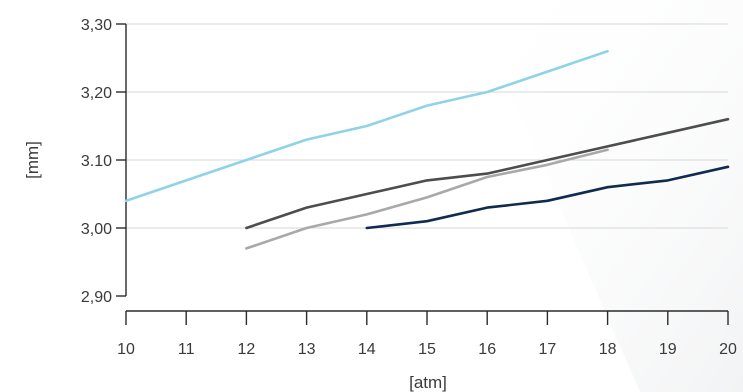 The width and height of the screenshot is (743, 392). I want to click on x-tick-label: 17, so click(548, 349).